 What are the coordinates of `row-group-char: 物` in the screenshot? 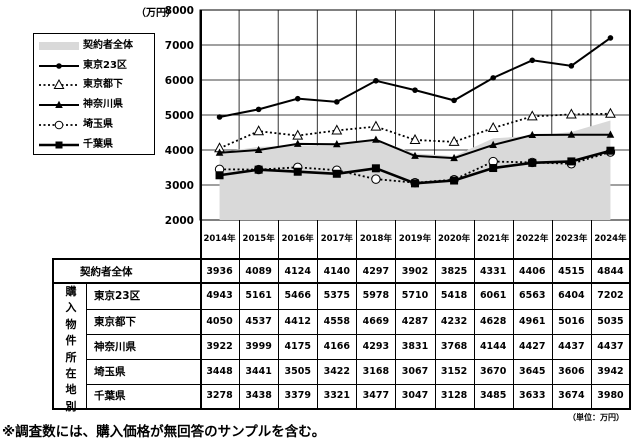 It's located at (71, 324).